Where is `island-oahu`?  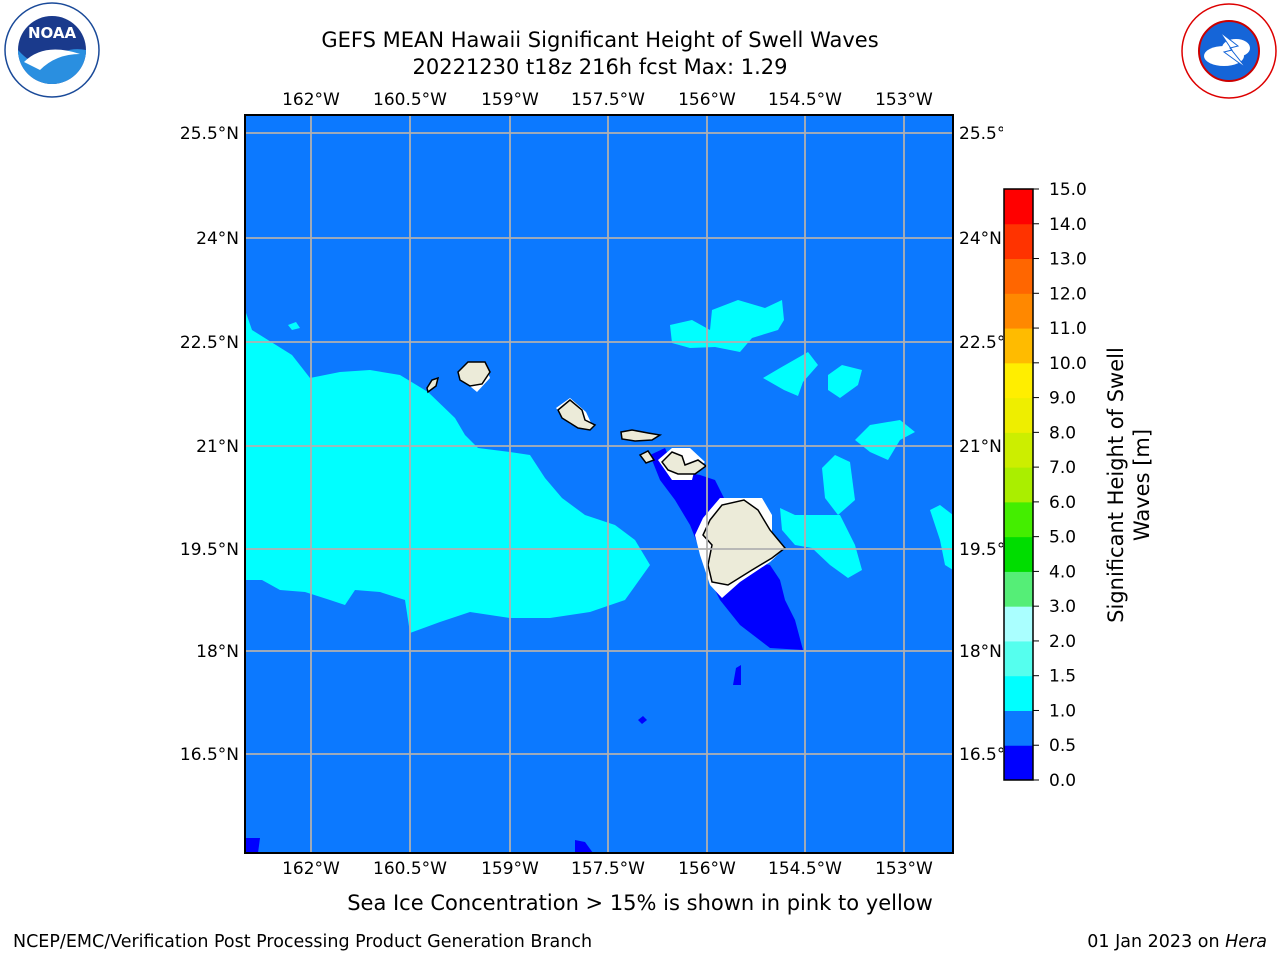
island-oahu is located at coordinates (577, 415).